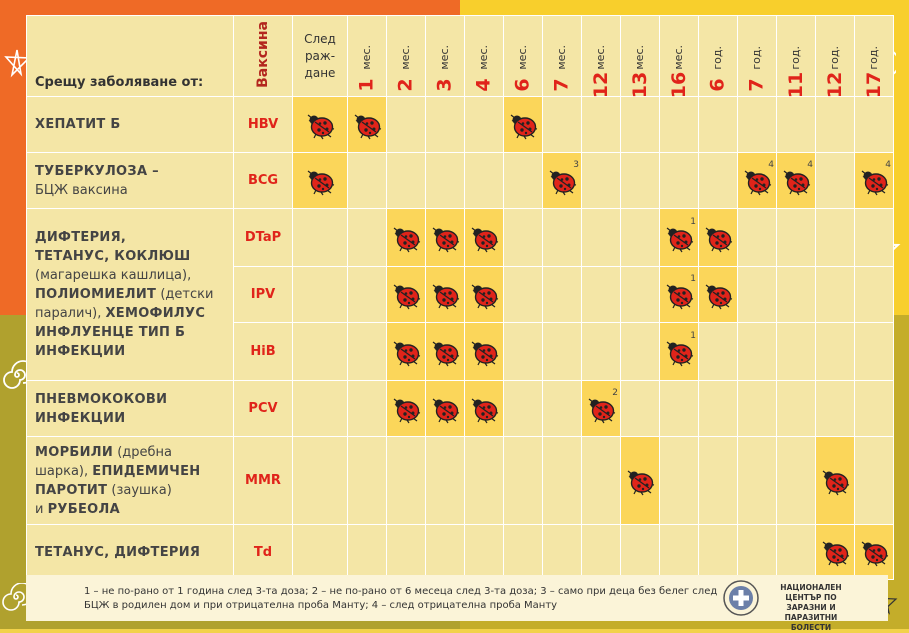  Describe the element at coordinates (639, 85) in the screenshot. I see `age-number: 13` at that location.